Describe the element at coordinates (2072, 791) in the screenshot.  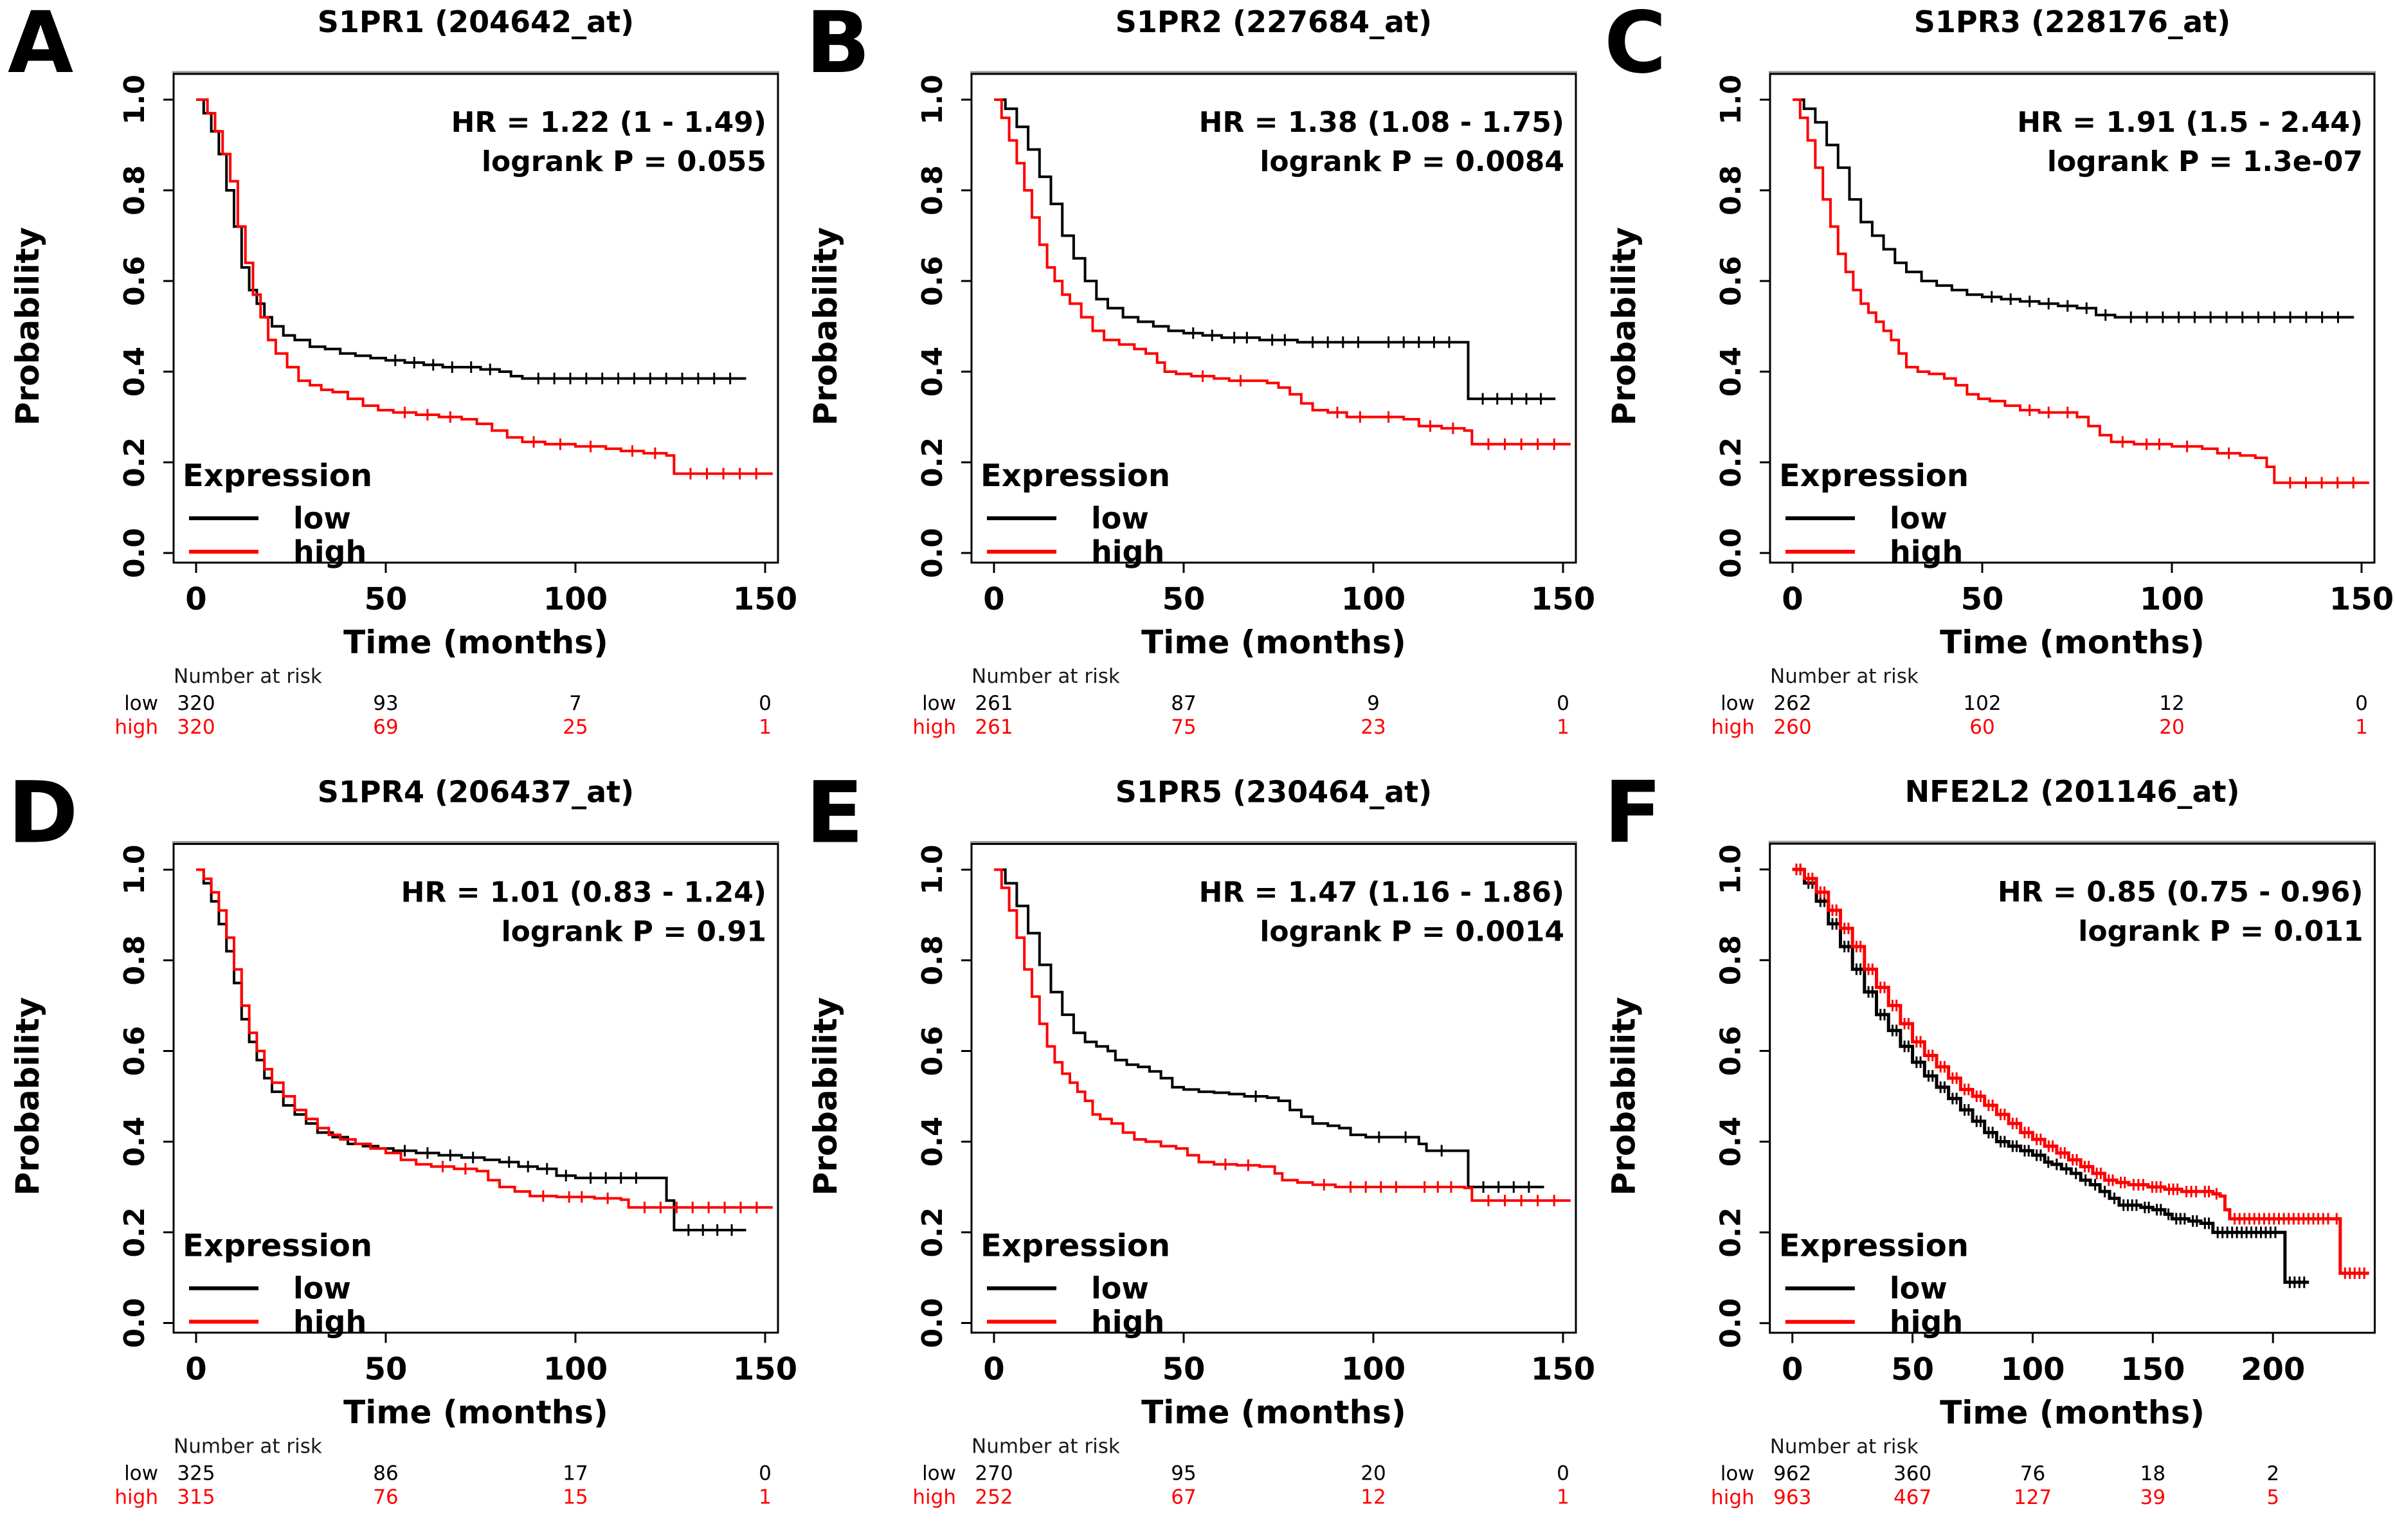
I see `panel-title: NFE2L2 (201146_at)` at that location.